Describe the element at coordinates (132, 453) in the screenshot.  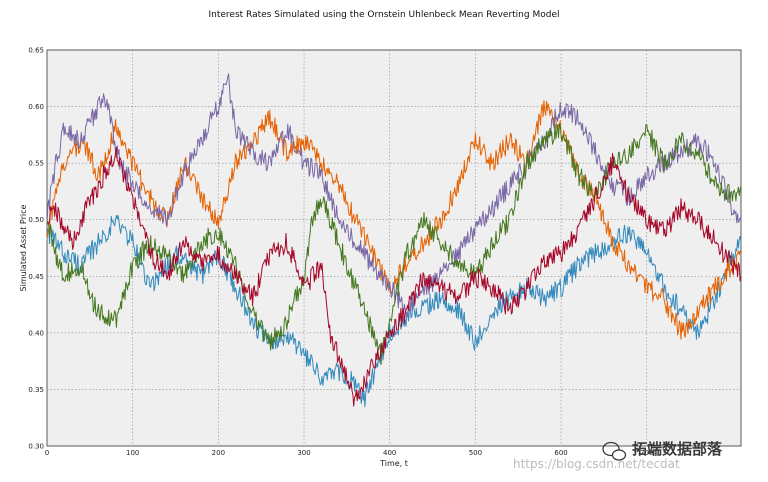
I see `x-tick-label: 100` at that location.